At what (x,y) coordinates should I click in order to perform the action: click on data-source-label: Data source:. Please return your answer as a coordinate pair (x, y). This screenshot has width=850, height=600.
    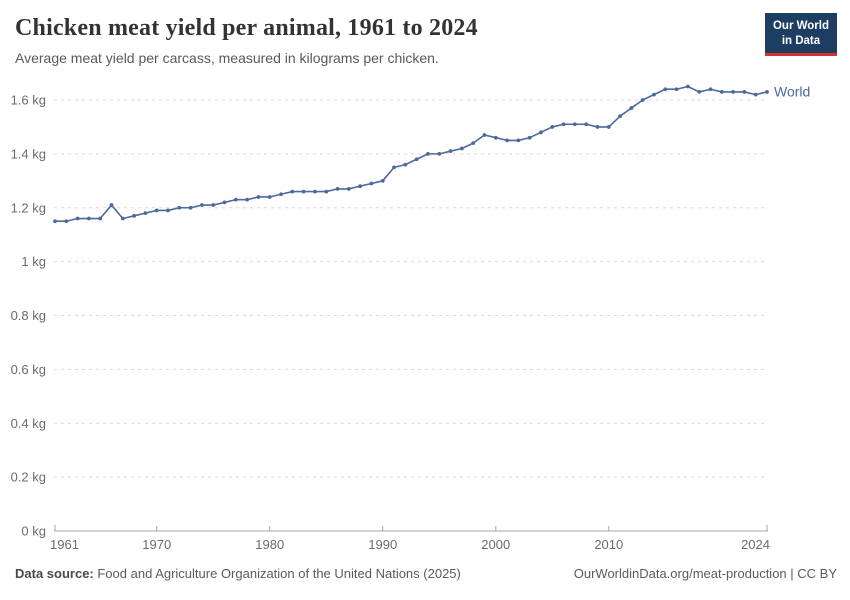
    Looking at the image, I should click on (54, 573).